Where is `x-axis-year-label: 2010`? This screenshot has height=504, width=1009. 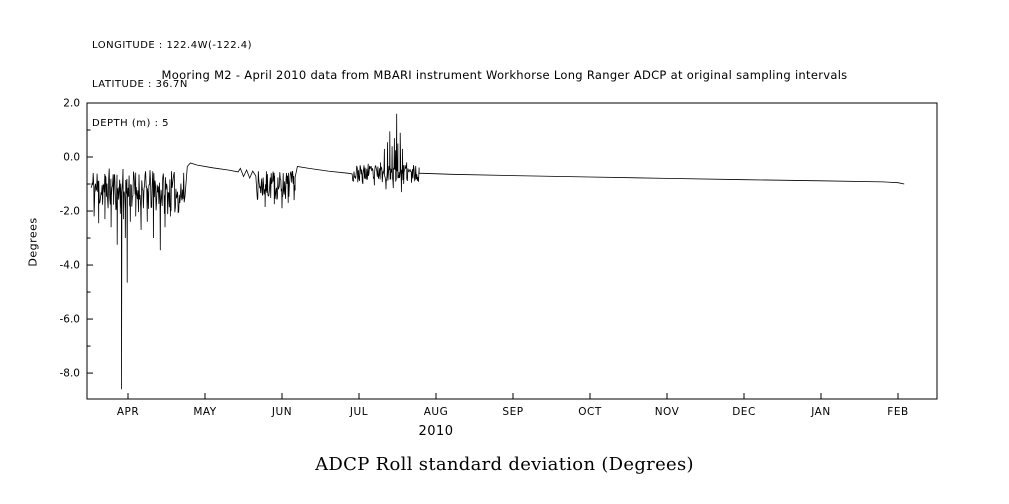
x-axis-year-label: 2010 is located at coordinates (436, 431).